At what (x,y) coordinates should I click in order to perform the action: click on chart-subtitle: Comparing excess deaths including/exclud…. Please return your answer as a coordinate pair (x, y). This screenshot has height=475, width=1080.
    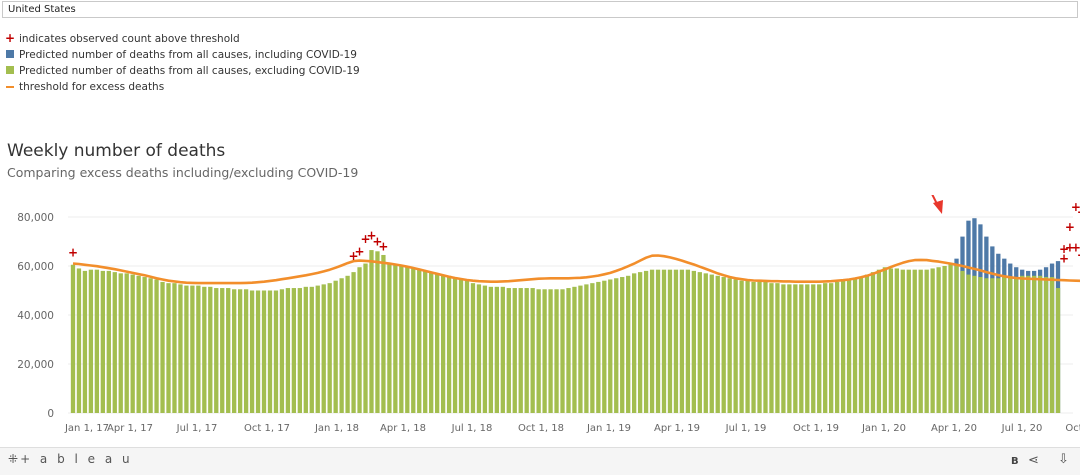
    Looking at the image, I should click on (183, 172).